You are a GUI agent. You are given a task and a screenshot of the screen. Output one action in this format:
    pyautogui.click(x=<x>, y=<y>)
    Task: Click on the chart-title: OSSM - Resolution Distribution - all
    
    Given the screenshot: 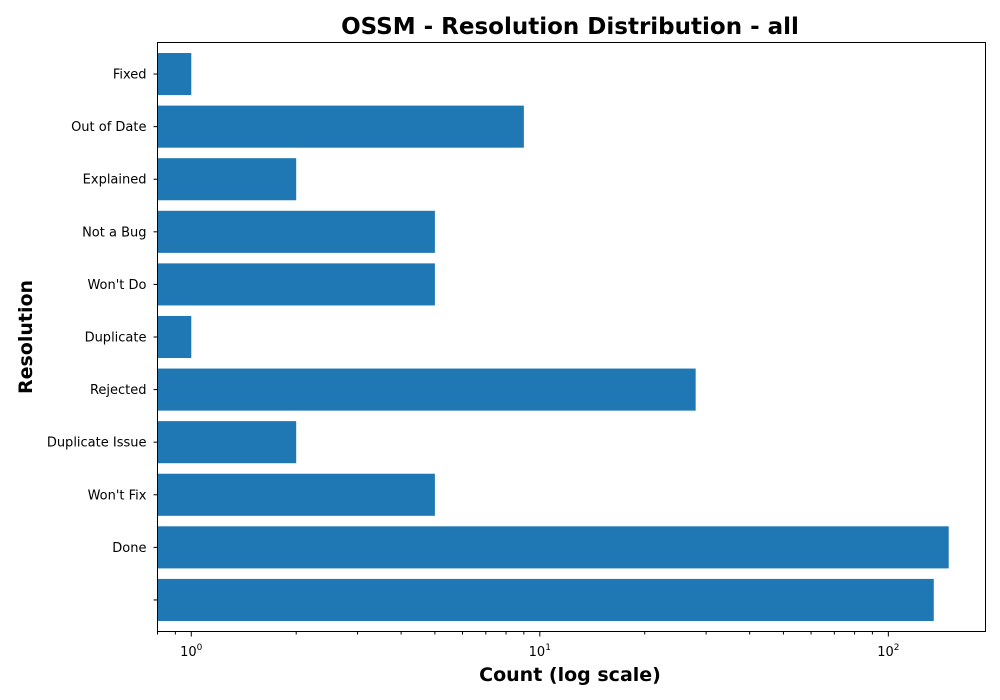 What is the action you would take?
    pyautogui.click(x=570, y=27)
    